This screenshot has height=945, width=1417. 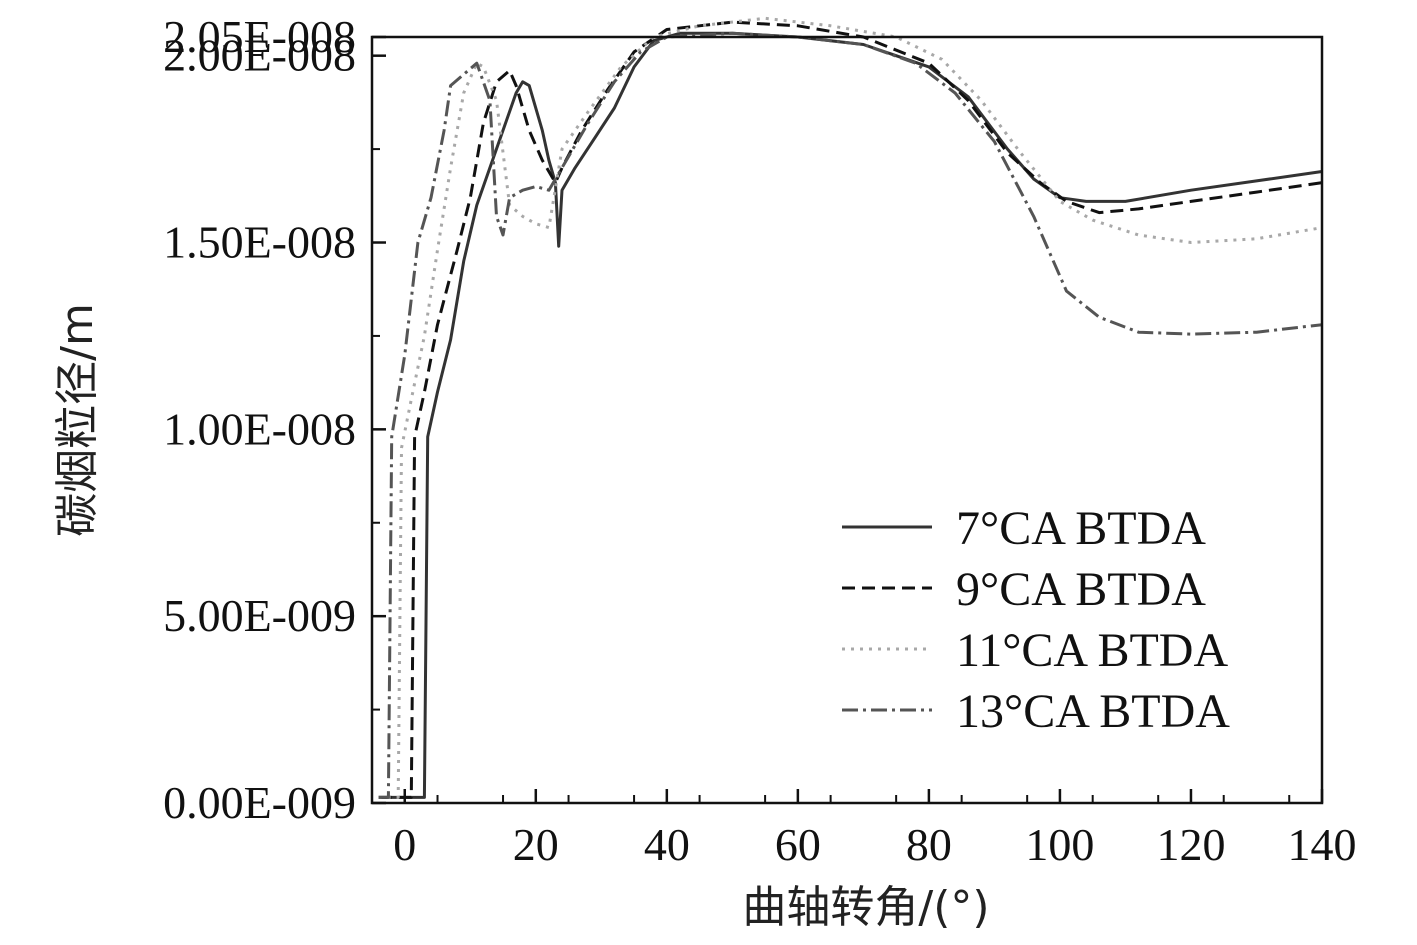 I want to click on x-tick-label: 120, so click(x=1190, y=844).